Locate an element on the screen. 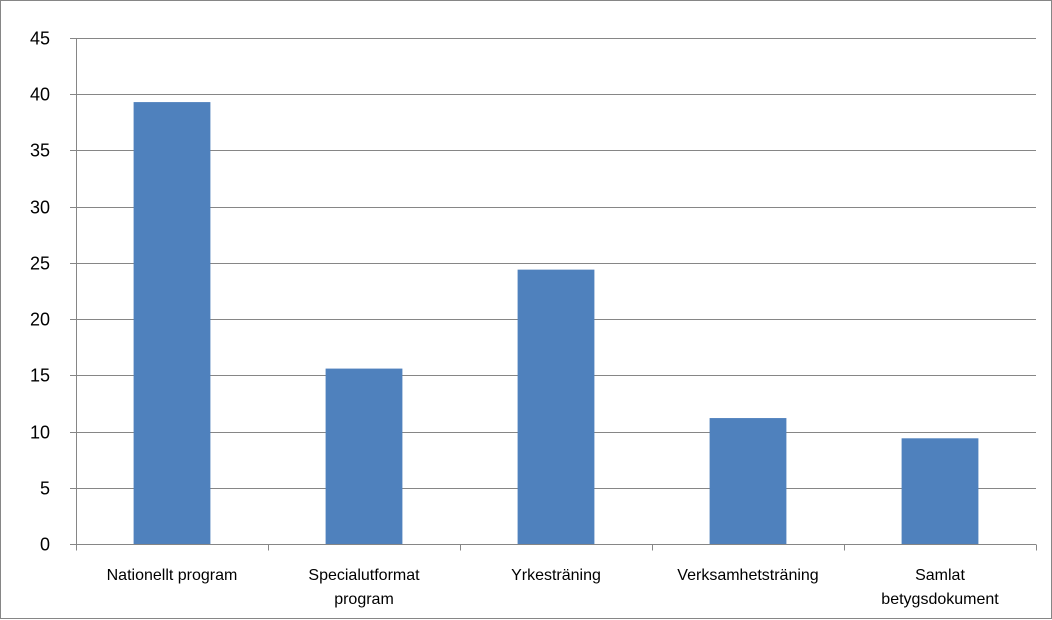  y-tick-label: 5 is located at coordinates (45, 489).